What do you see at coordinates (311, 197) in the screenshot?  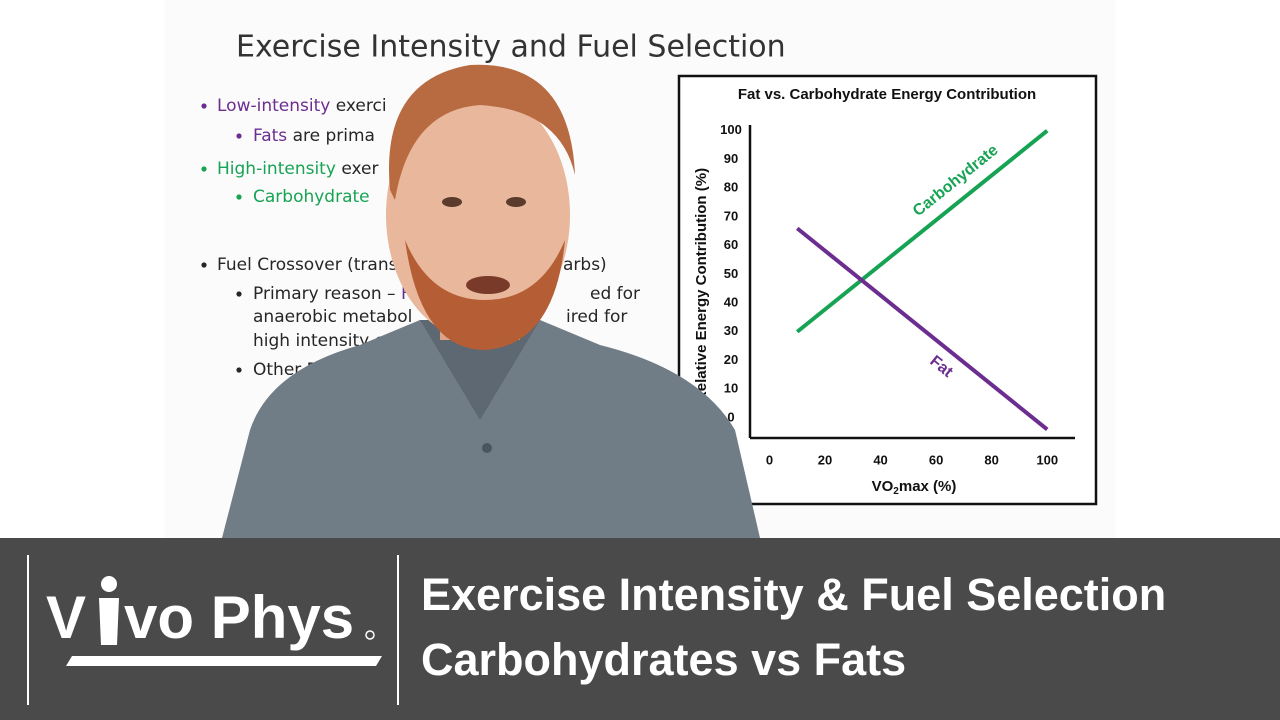 I see `bullet-text: Carbohydrate` at bounding box center [311, 197].